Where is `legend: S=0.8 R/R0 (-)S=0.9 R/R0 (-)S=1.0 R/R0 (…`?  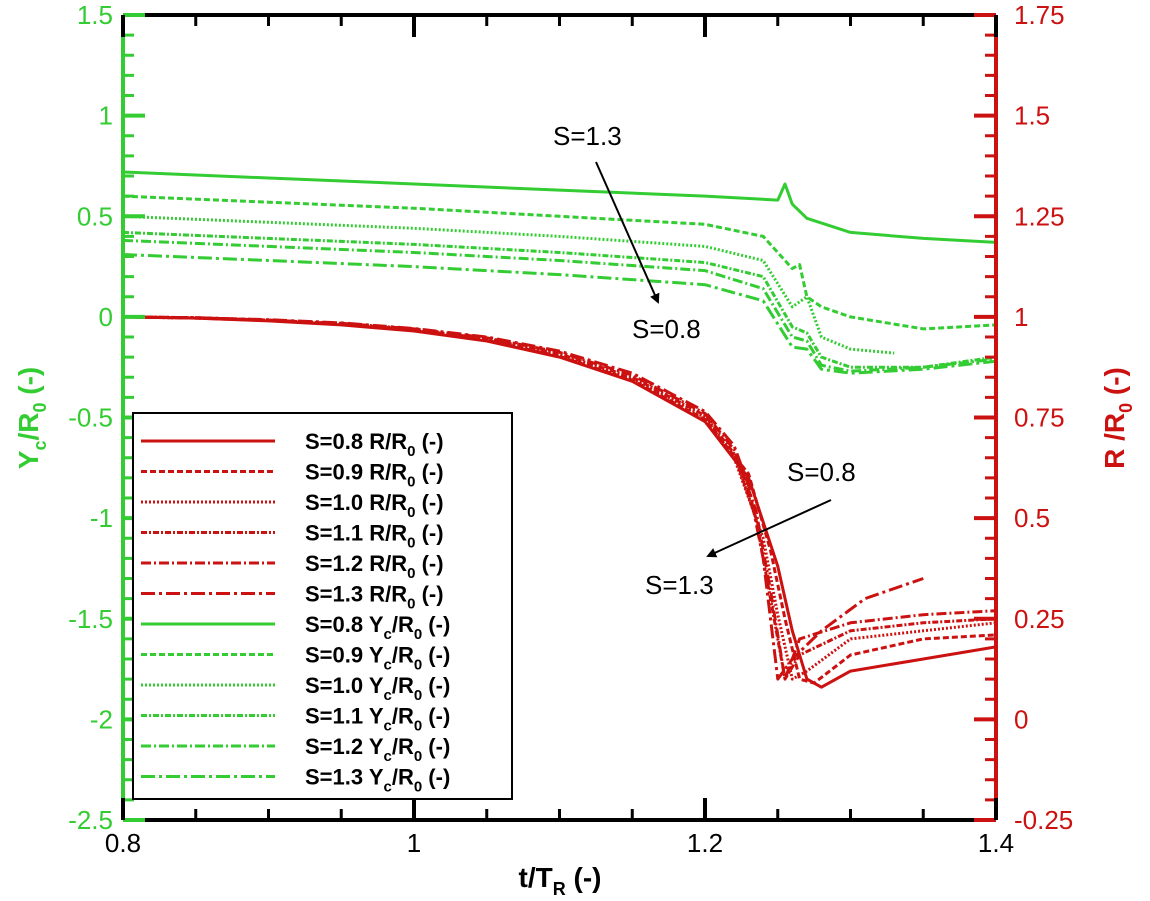 legend: S=0.8 R/R0 (-)S=0.9 R/R0 (-)S=1.0 R/R0 (… is located at coordinates (322, 606).